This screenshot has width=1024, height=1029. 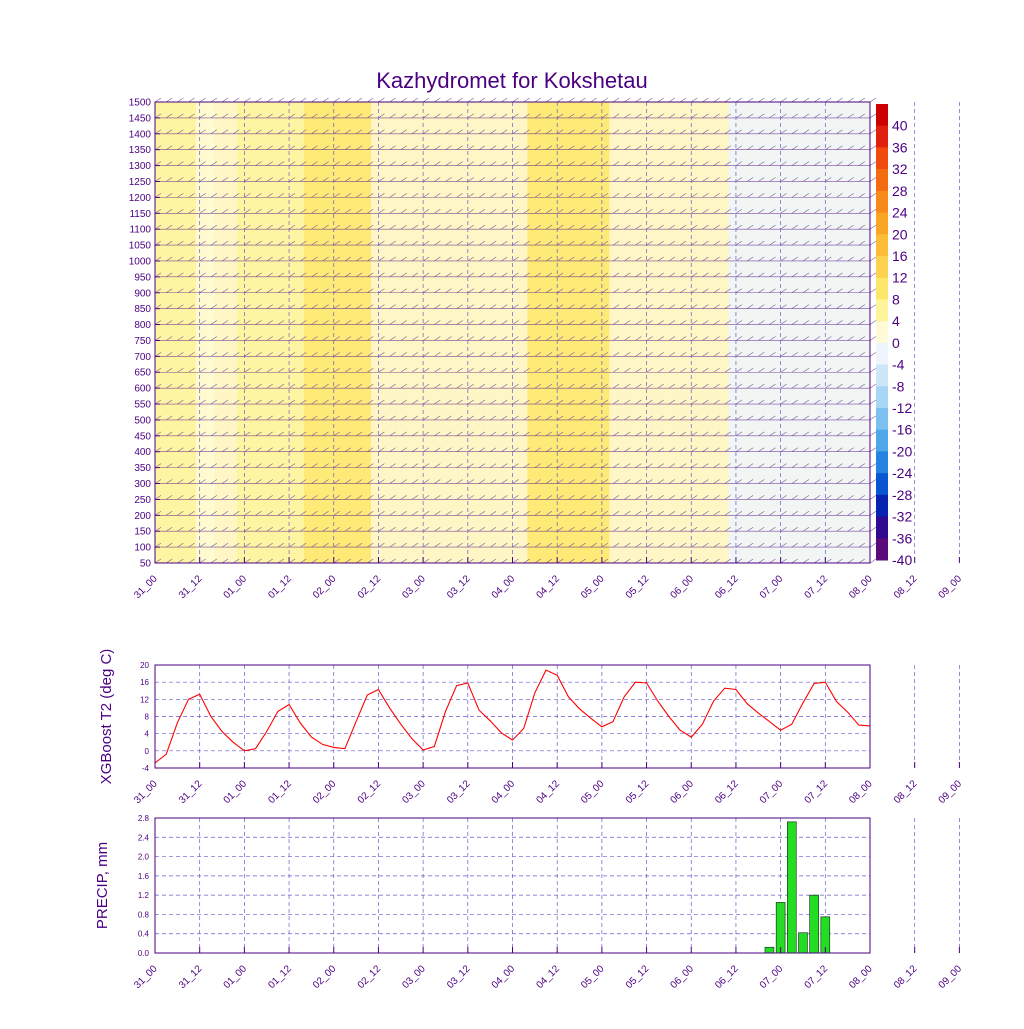 I want to click on chart-title: Kazhydromet for Kokshetau, so click(x=511, y=80).